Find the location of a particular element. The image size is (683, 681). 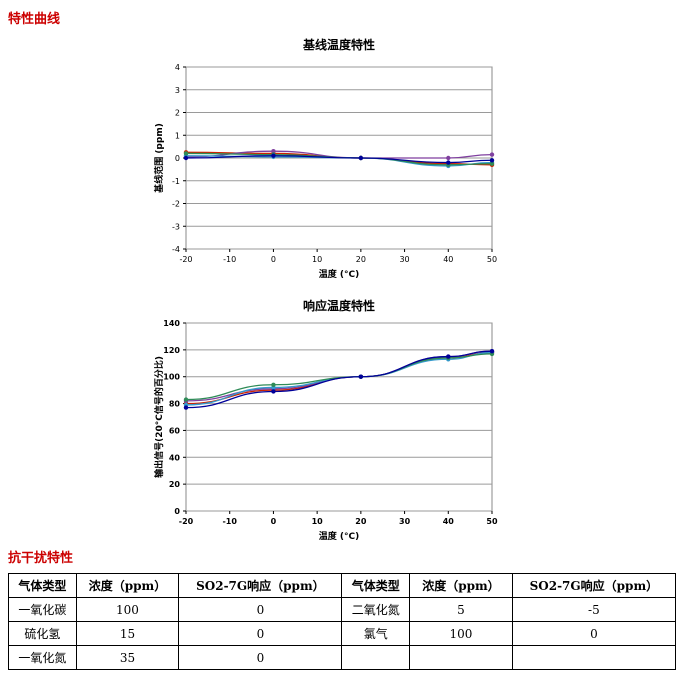

plot-area is located at coordinates (339, 417).